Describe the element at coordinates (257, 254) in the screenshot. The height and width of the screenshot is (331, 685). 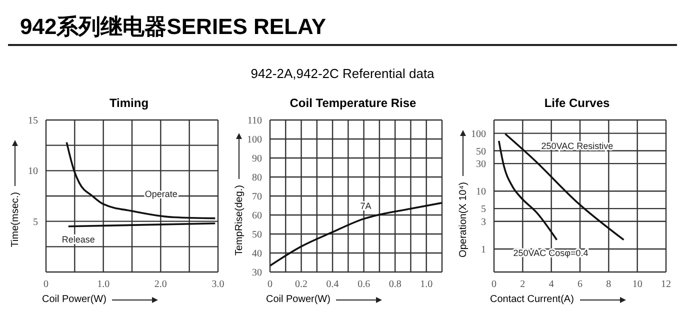
I see `y-tick-label: 40` at that location.